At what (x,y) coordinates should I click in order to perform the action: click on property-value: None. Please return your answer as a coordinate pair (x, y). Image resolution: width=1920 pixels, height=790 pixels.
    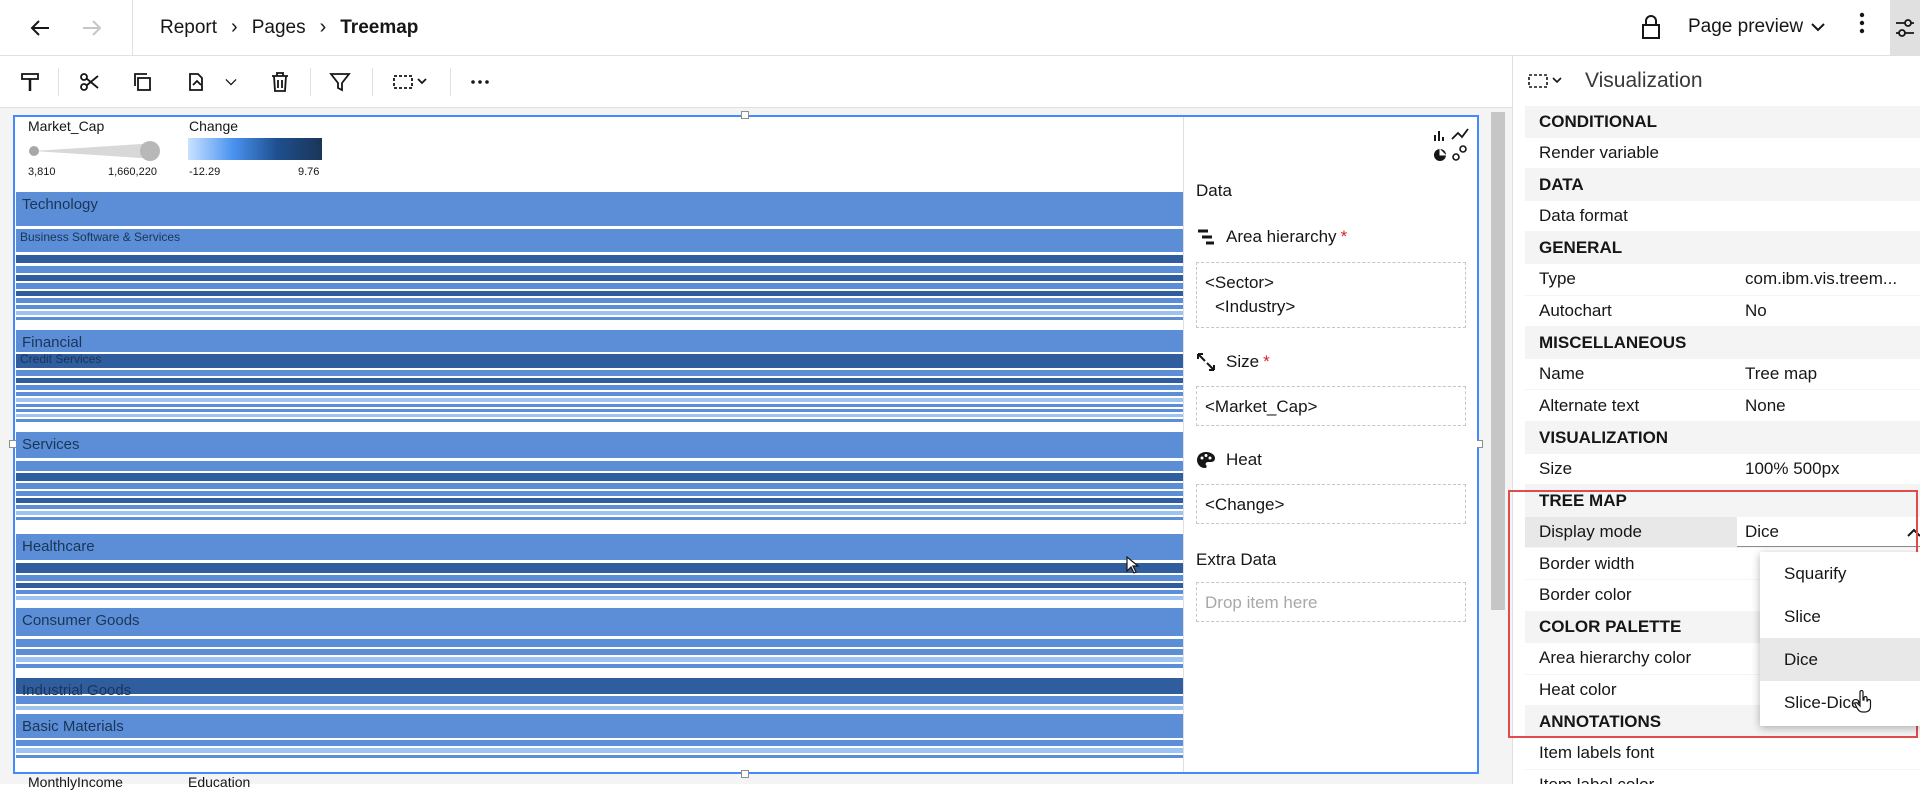
    Looking at the image, I should click on (1765, 405).